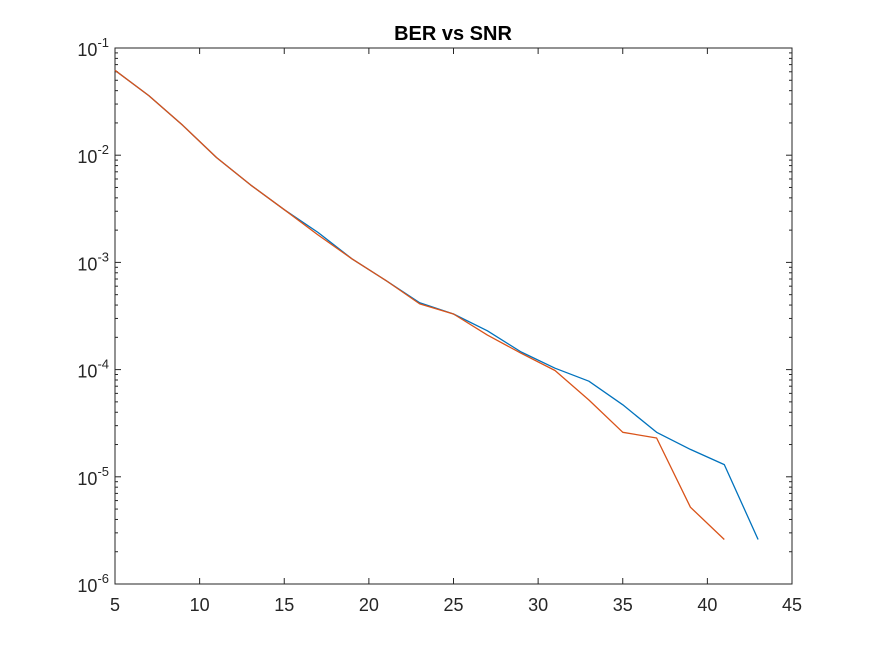  What do you see at coordinates (93, 154) in the screenshot?
I see `y-tick-label: 10⁻²` at bounding box center [93, 154].